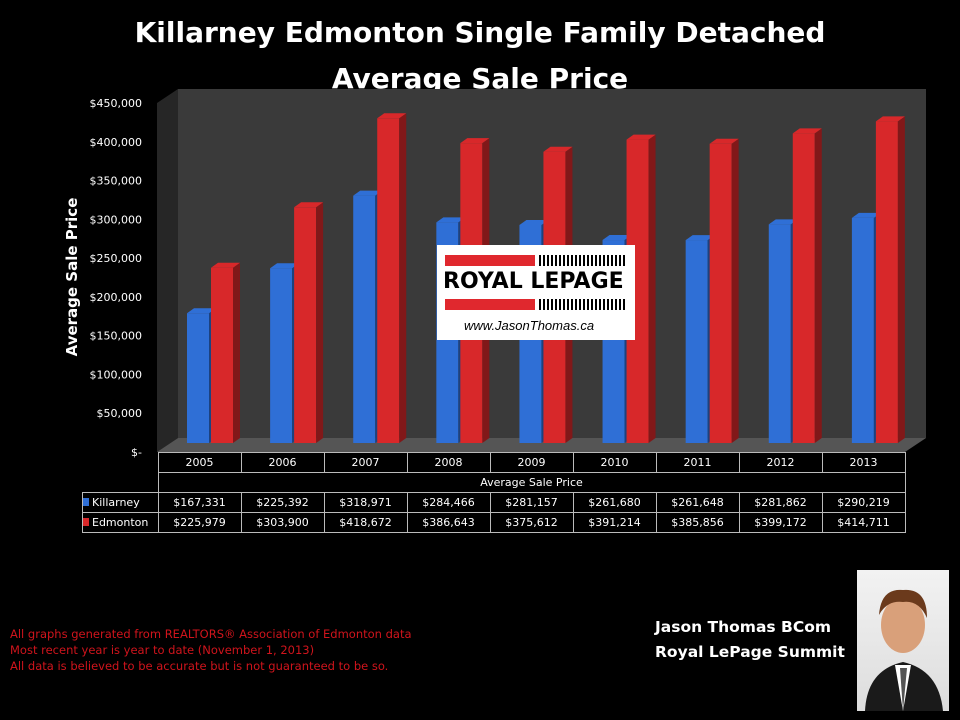 The height and width of the screenshot is (720, 960). Describe the element at coordinates (282, 502) in the screenshot. I see `value-cell: $225,392` at that location.